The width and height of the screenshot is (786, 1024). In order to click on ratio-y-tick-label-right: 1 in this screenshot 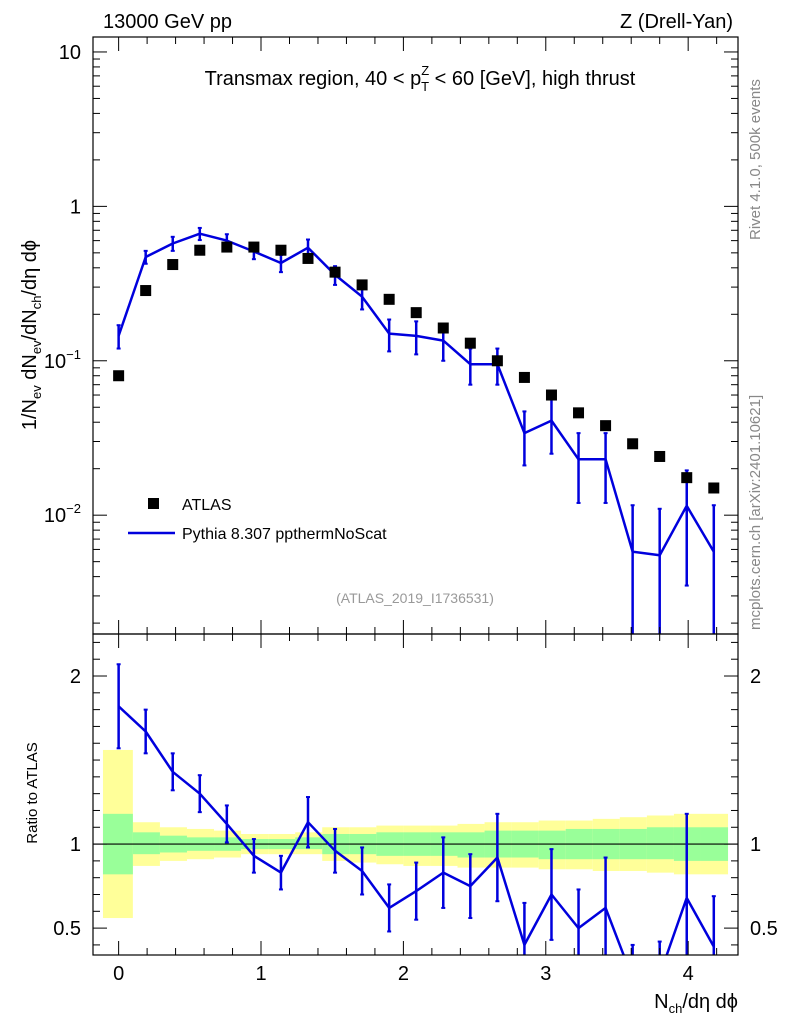, I will do `click(755, 845)`.